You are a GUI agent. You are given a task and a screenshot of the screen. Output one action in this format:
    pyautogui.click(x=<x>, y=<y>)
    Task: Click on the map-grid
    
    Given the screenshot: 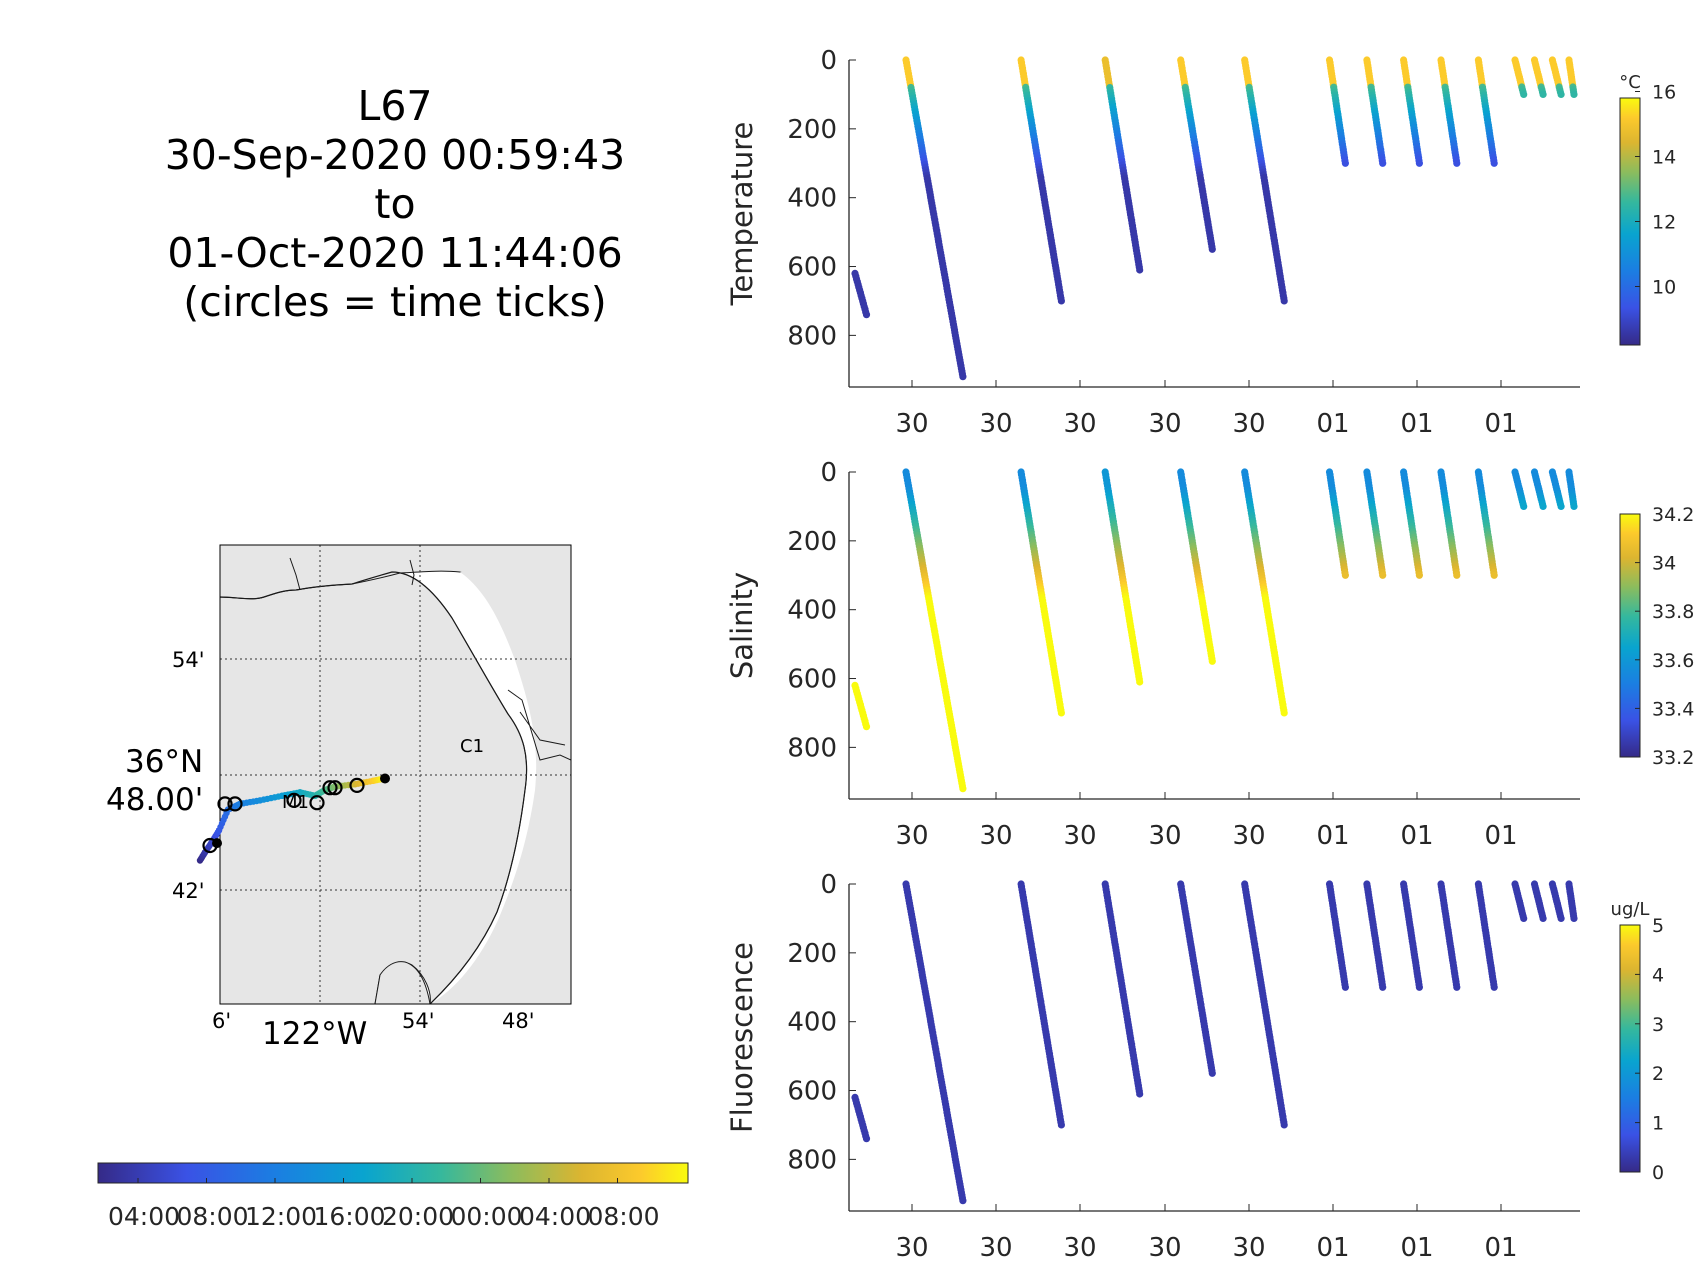 What is the action you would take?
    pyautogui.click(x=395, y=774)
    